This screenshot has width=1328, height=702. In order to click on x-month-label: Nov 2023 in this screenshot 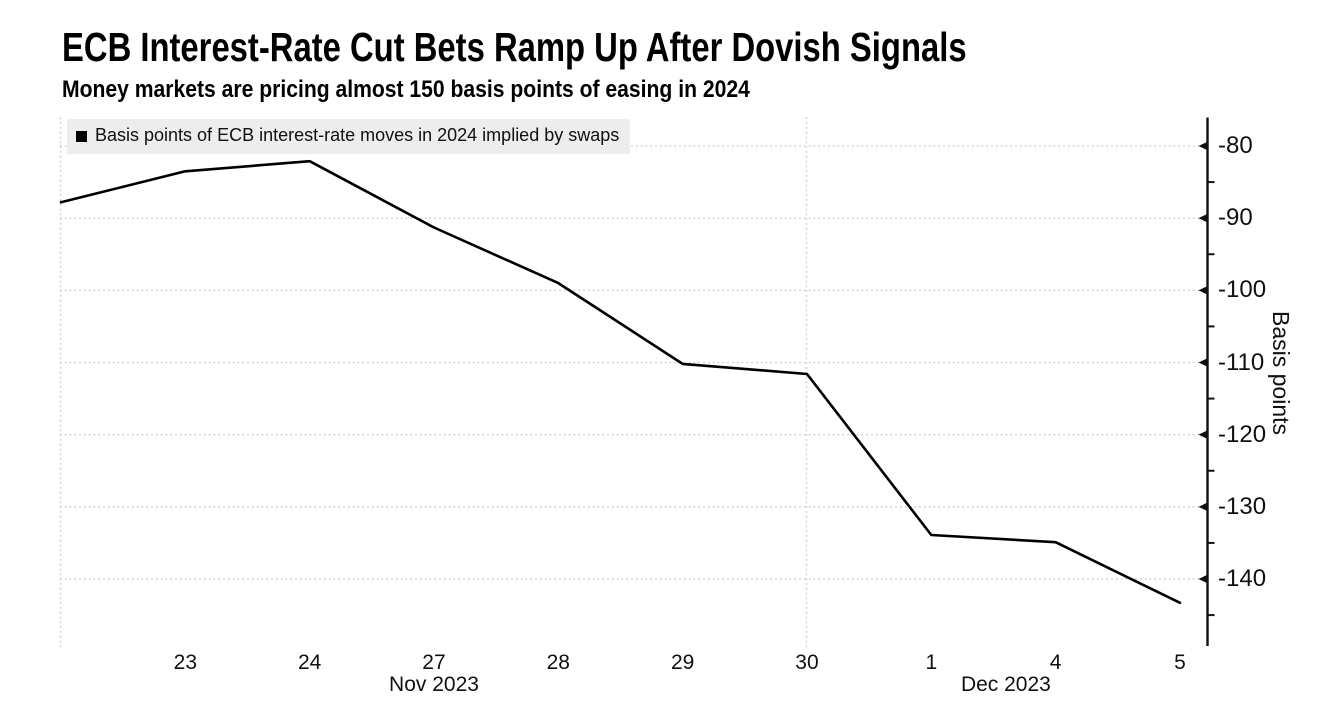, I will do `click(434, 684)`.